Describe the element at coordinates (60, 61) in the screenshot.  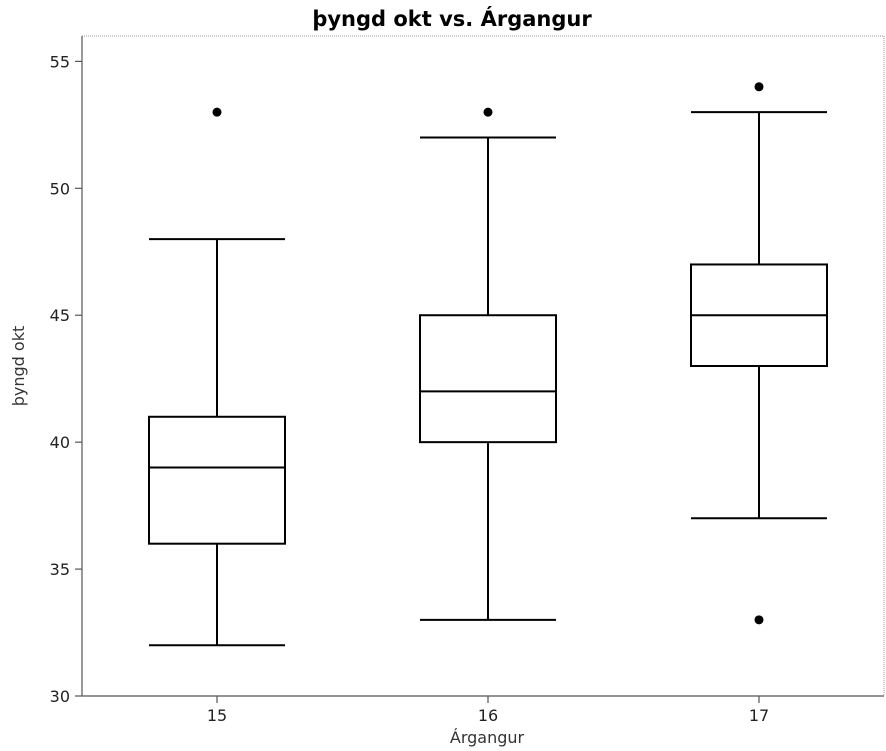
I see `y-tick-label: 55` at that location.